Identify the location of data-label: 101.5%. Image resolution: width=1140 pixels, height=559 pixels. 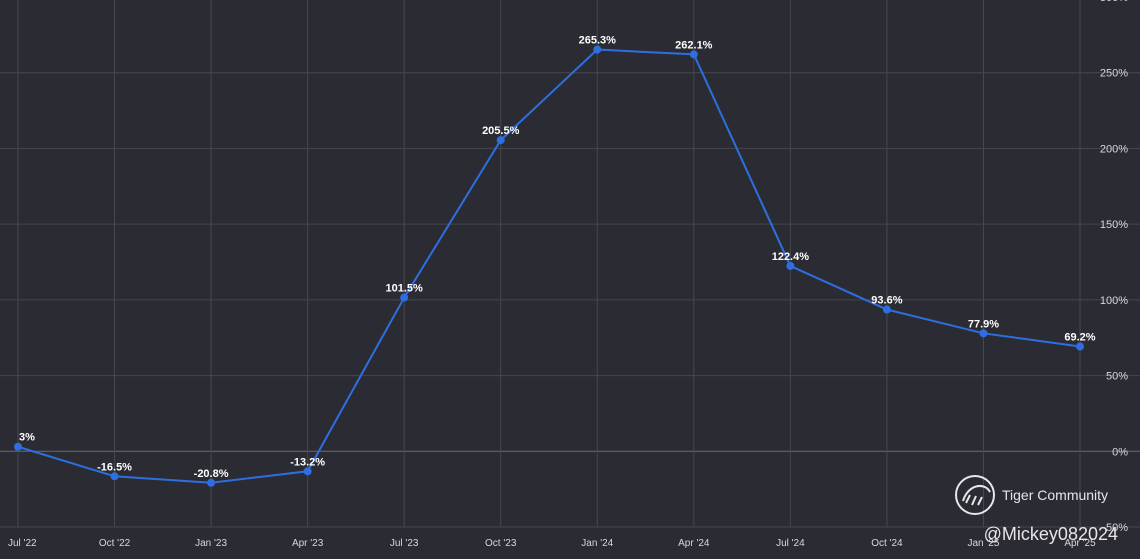
(405, 289).